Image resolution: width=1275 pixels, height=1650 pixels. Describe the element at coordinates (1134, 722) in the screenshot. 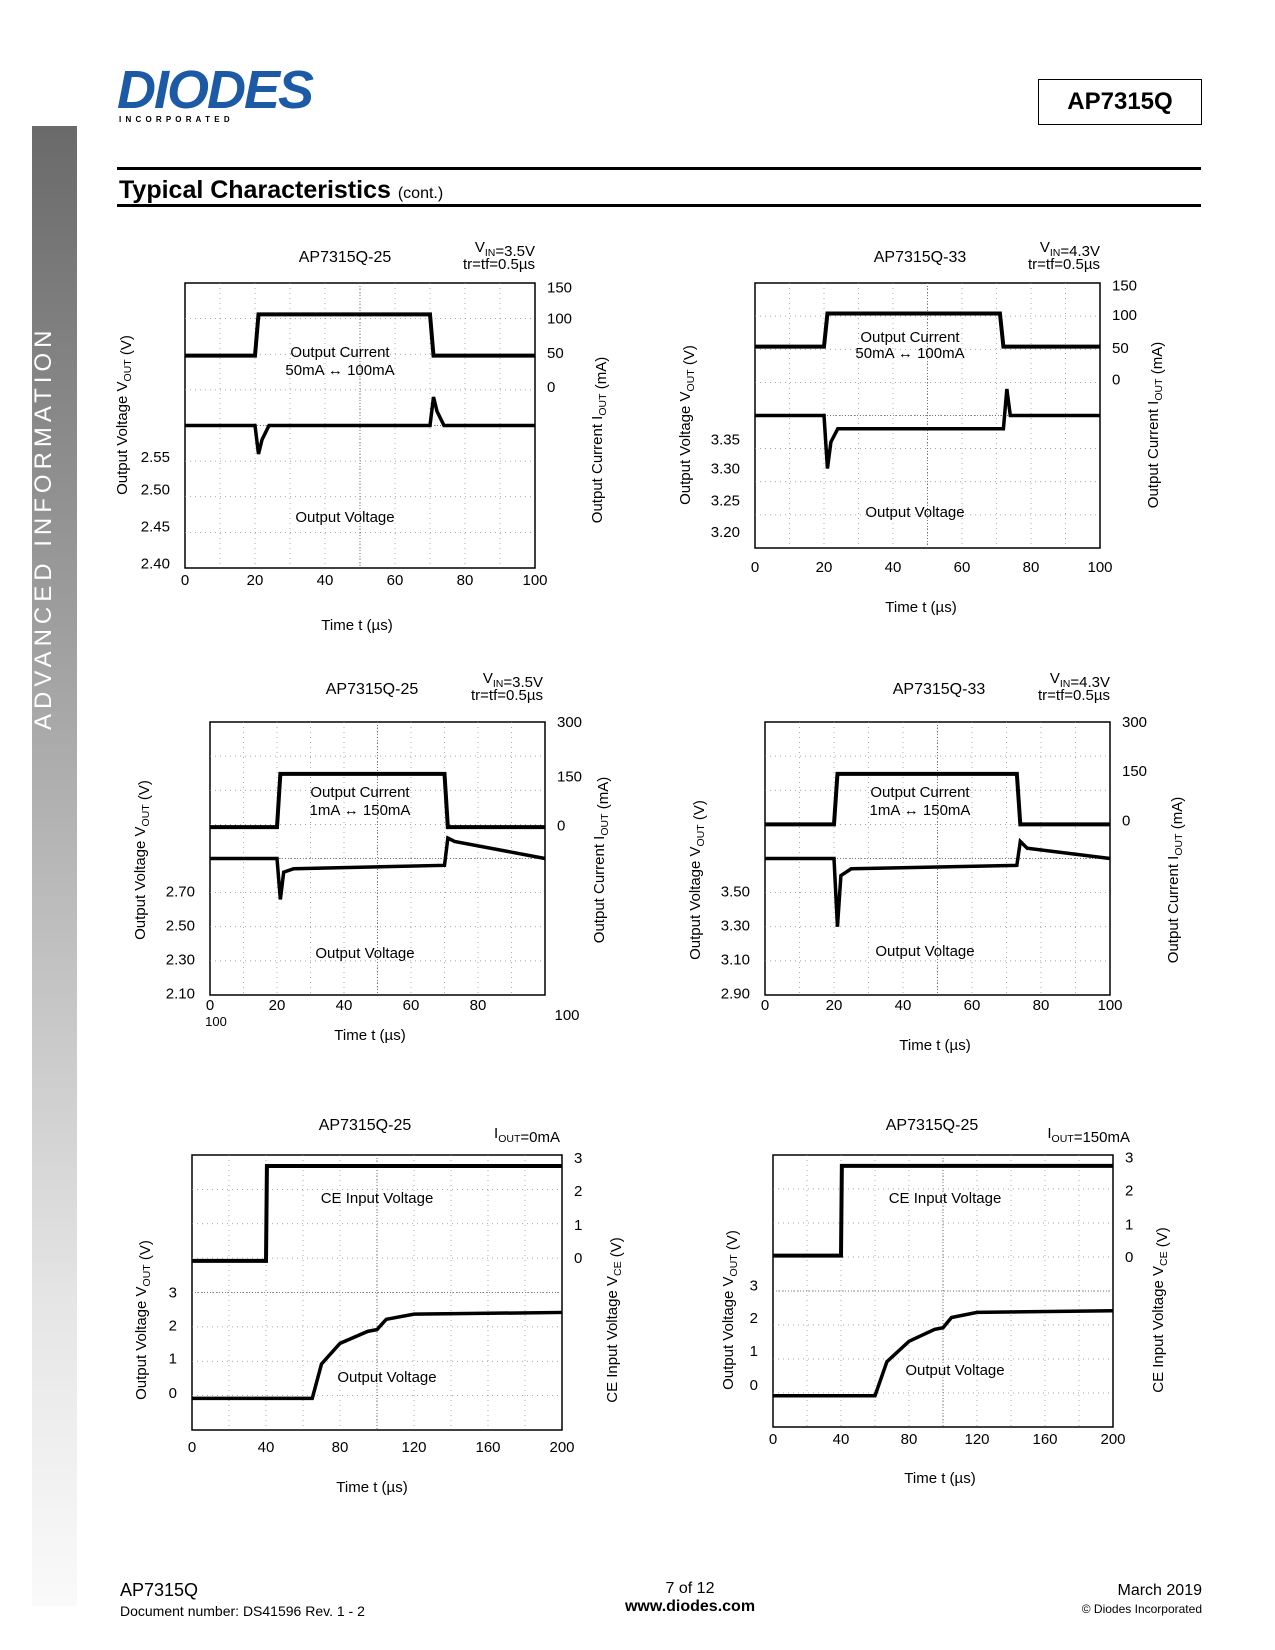

I see `right-tick-label: 300` at that location.